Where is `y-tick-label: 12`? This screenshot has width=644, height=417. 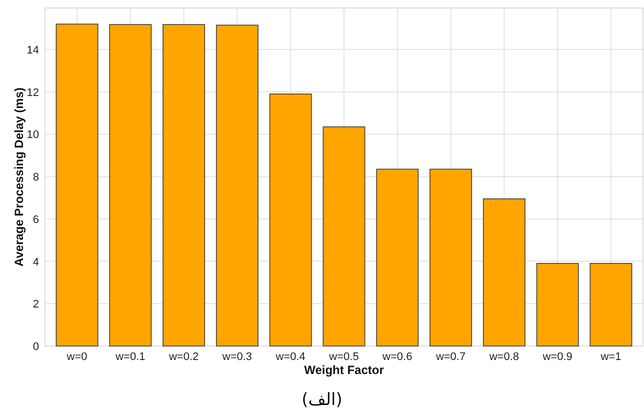
y-tick-label: 12 is located at coordinates (32, 92).